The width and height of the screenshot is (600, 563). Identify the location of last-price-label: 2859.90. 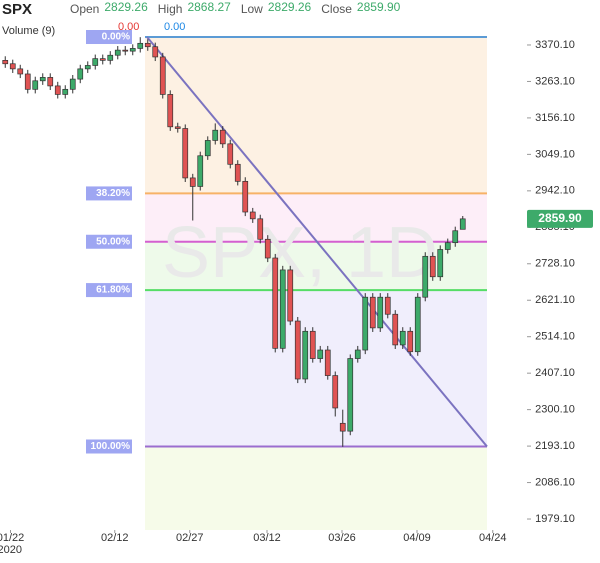
(560, 218).